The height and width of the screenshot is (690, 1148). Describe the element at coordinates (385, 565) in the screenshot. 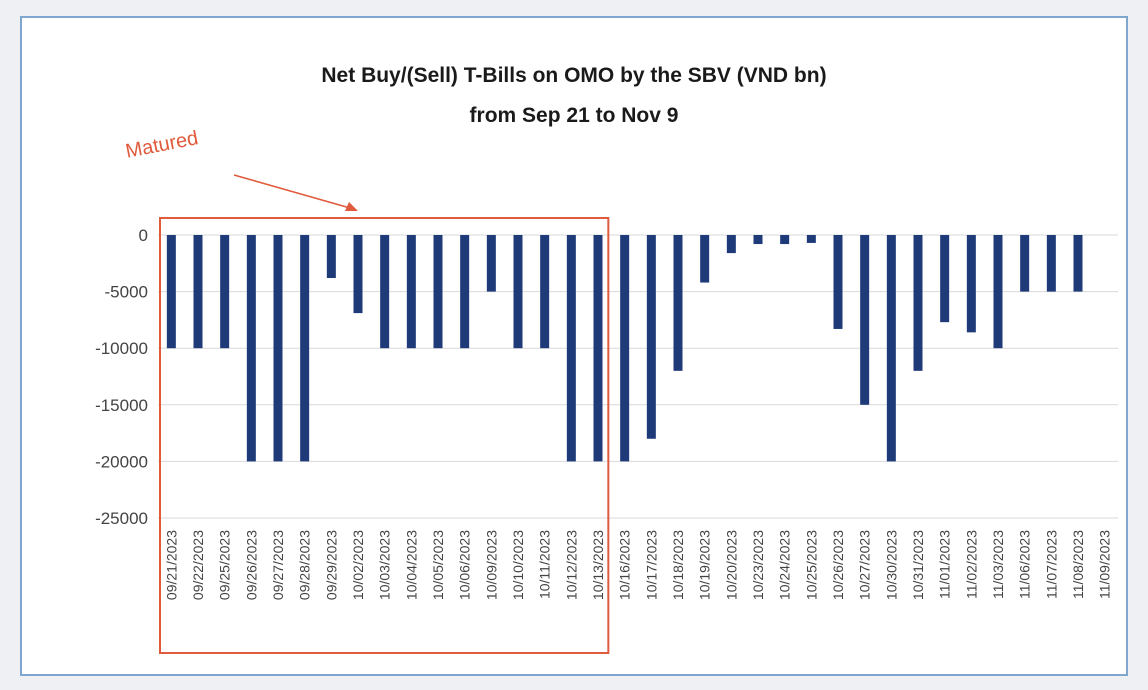

I see `x-tick-label: 10/03/2023` at that location.